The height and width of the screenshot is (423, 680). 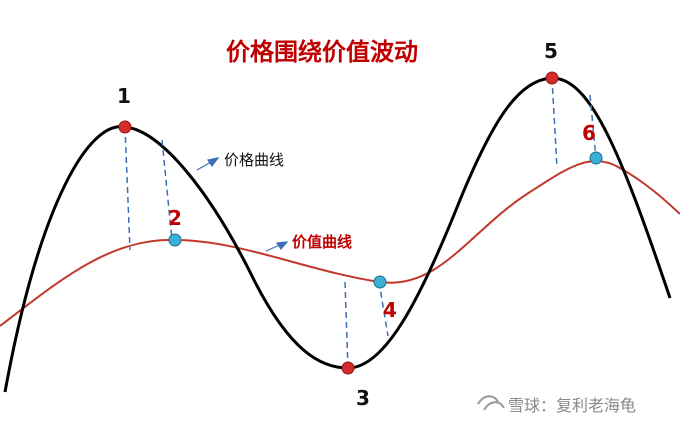 What do you see at coordinates (322, 242) in the screenshot?
I see `value-curve-label: 价值曲线` at bounding box center [322, 242].